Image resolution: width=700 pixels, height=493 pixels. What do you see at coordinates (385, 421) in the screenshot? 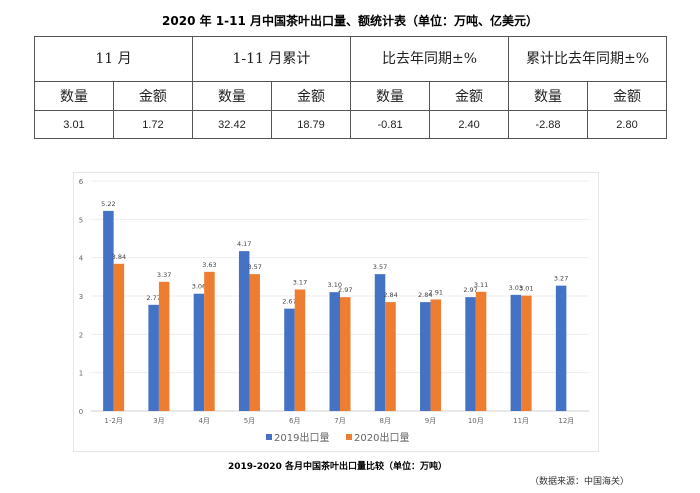
I see `x-tick-label: 8月` at bounding box center [385, 421].